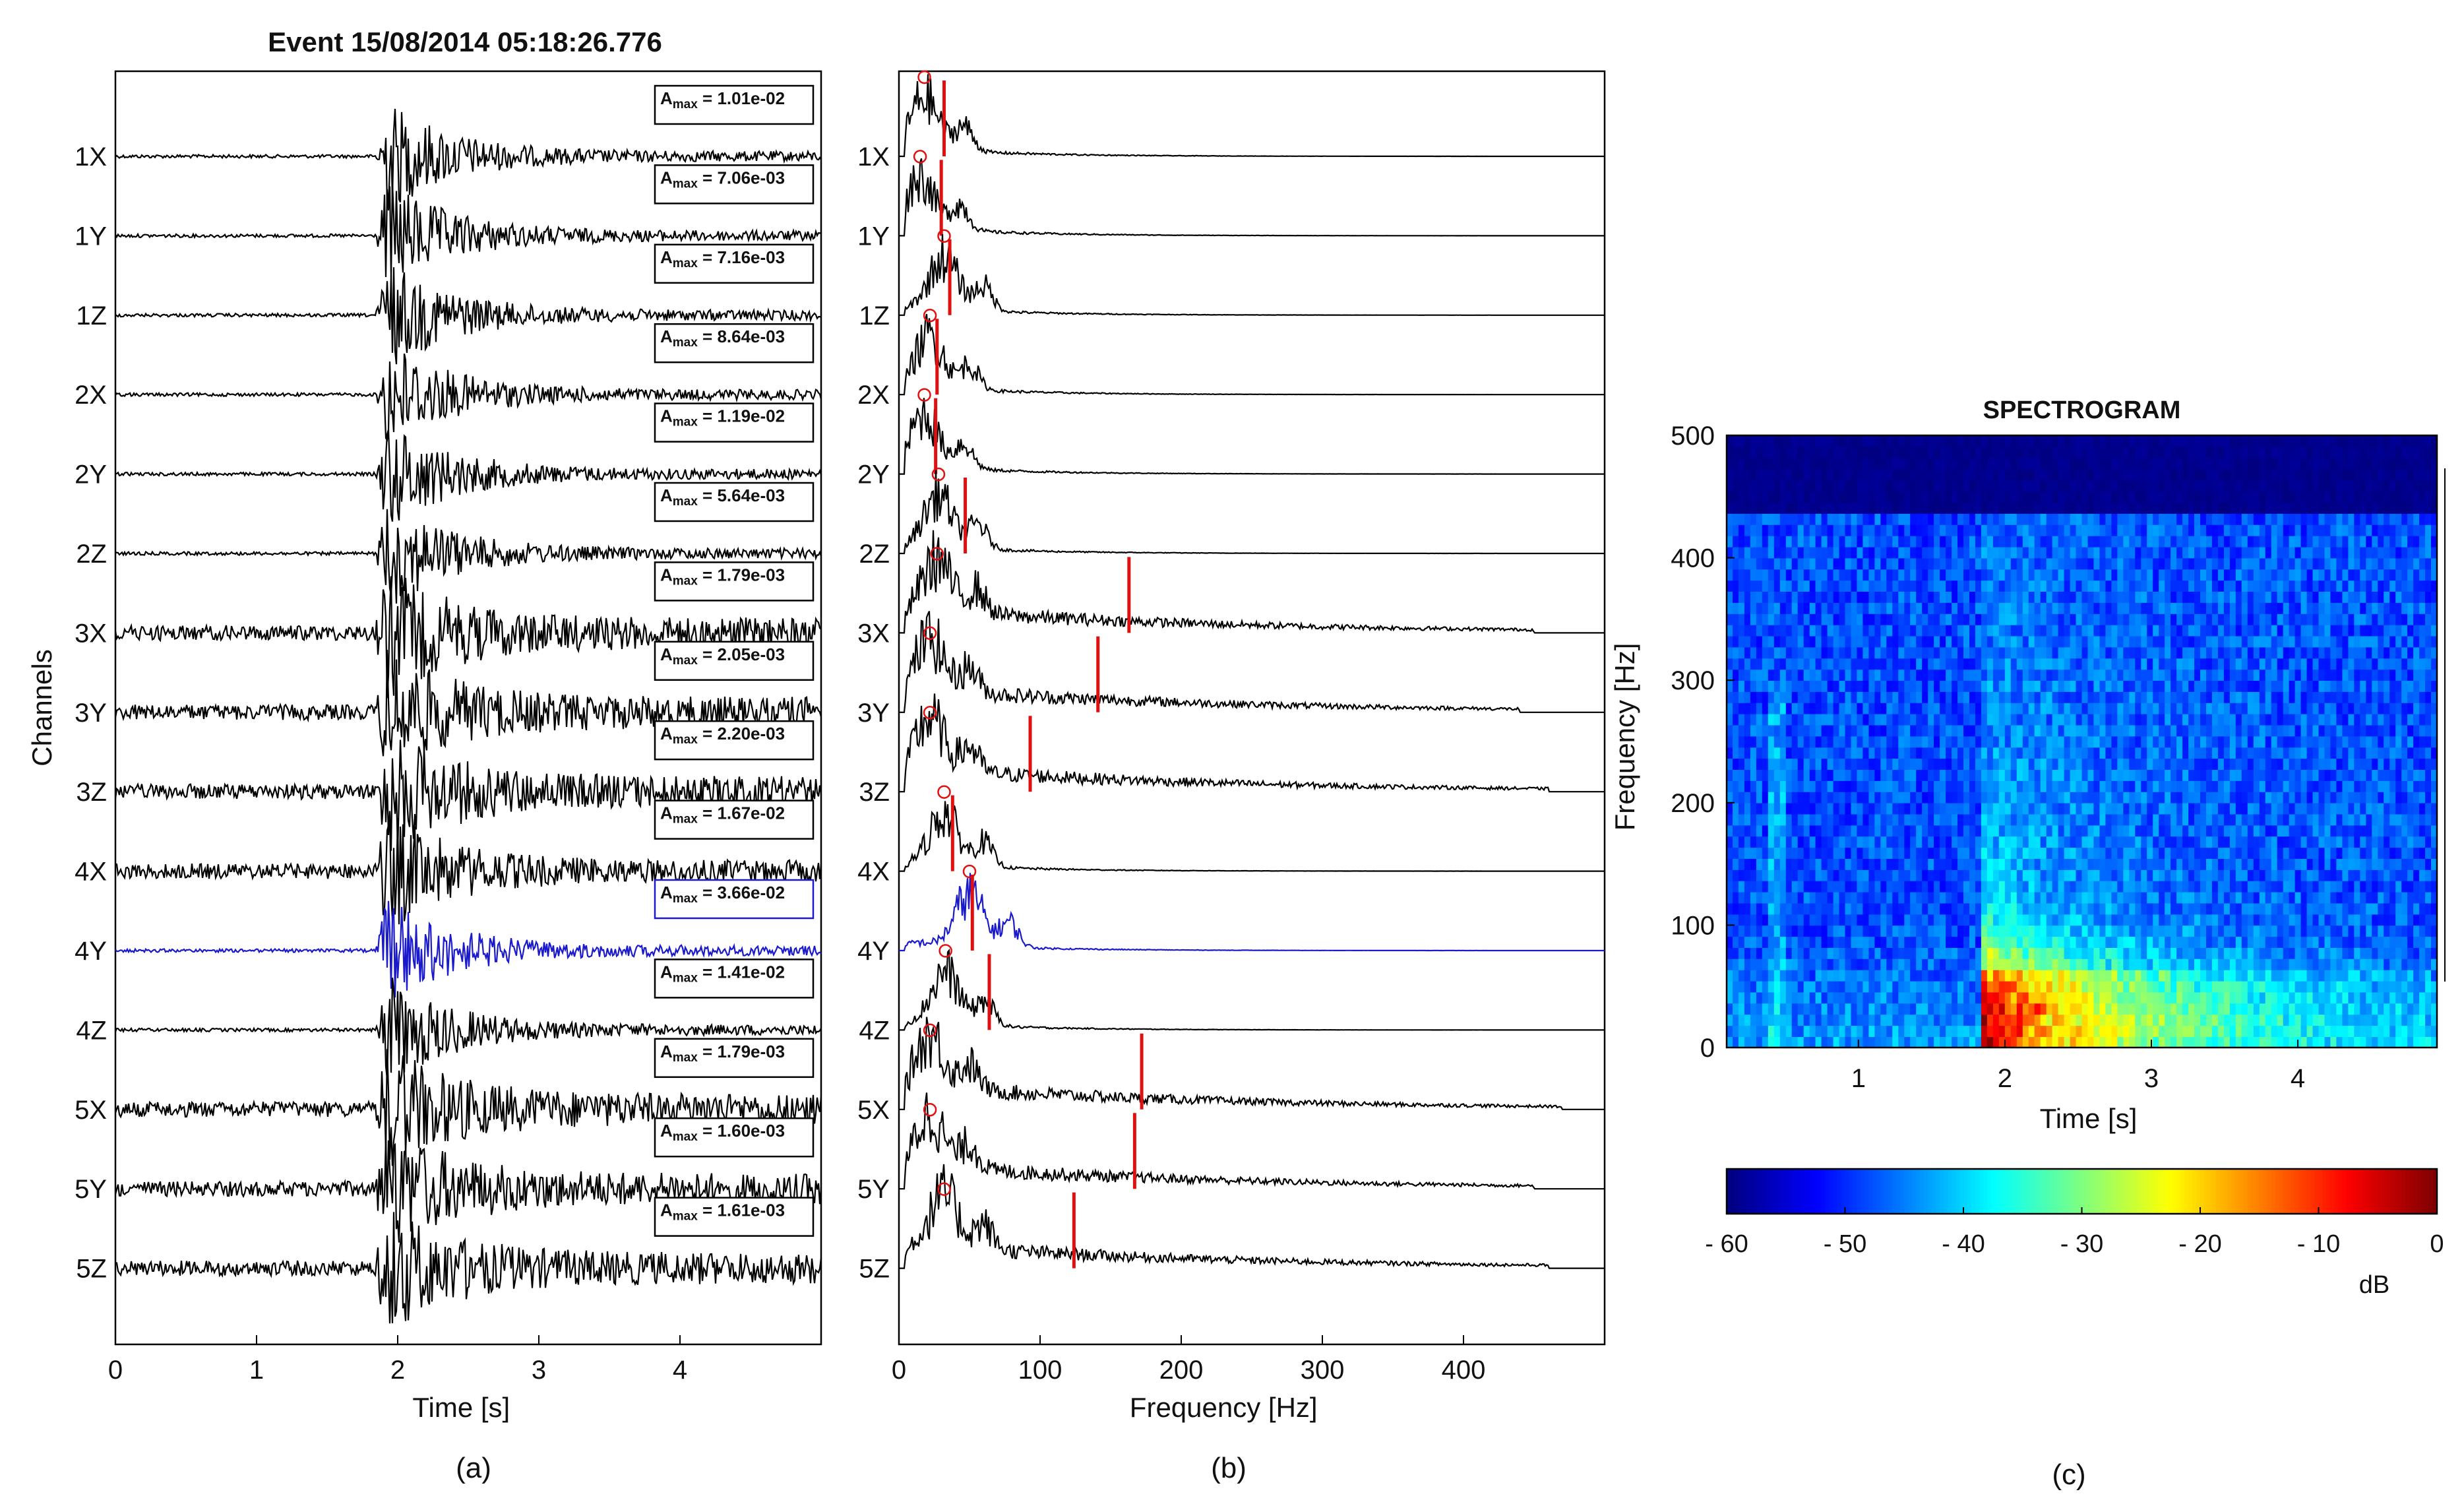  What do you see at coordinates (1181, 1370) in the screenshot?
I see `x-tick-label: 200` at bounding box center [1181, 1370].